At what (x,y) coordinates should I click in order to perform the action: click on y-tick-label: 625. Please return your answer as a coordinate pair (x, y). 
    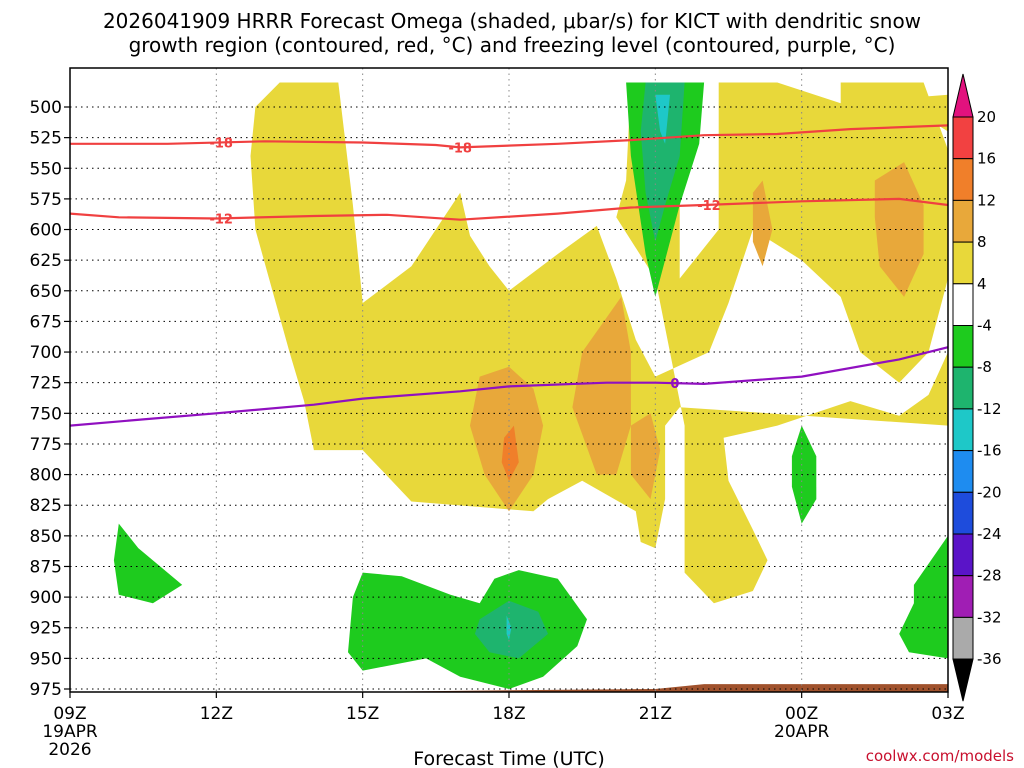
    Looking at the image, I should click on (46, 261).